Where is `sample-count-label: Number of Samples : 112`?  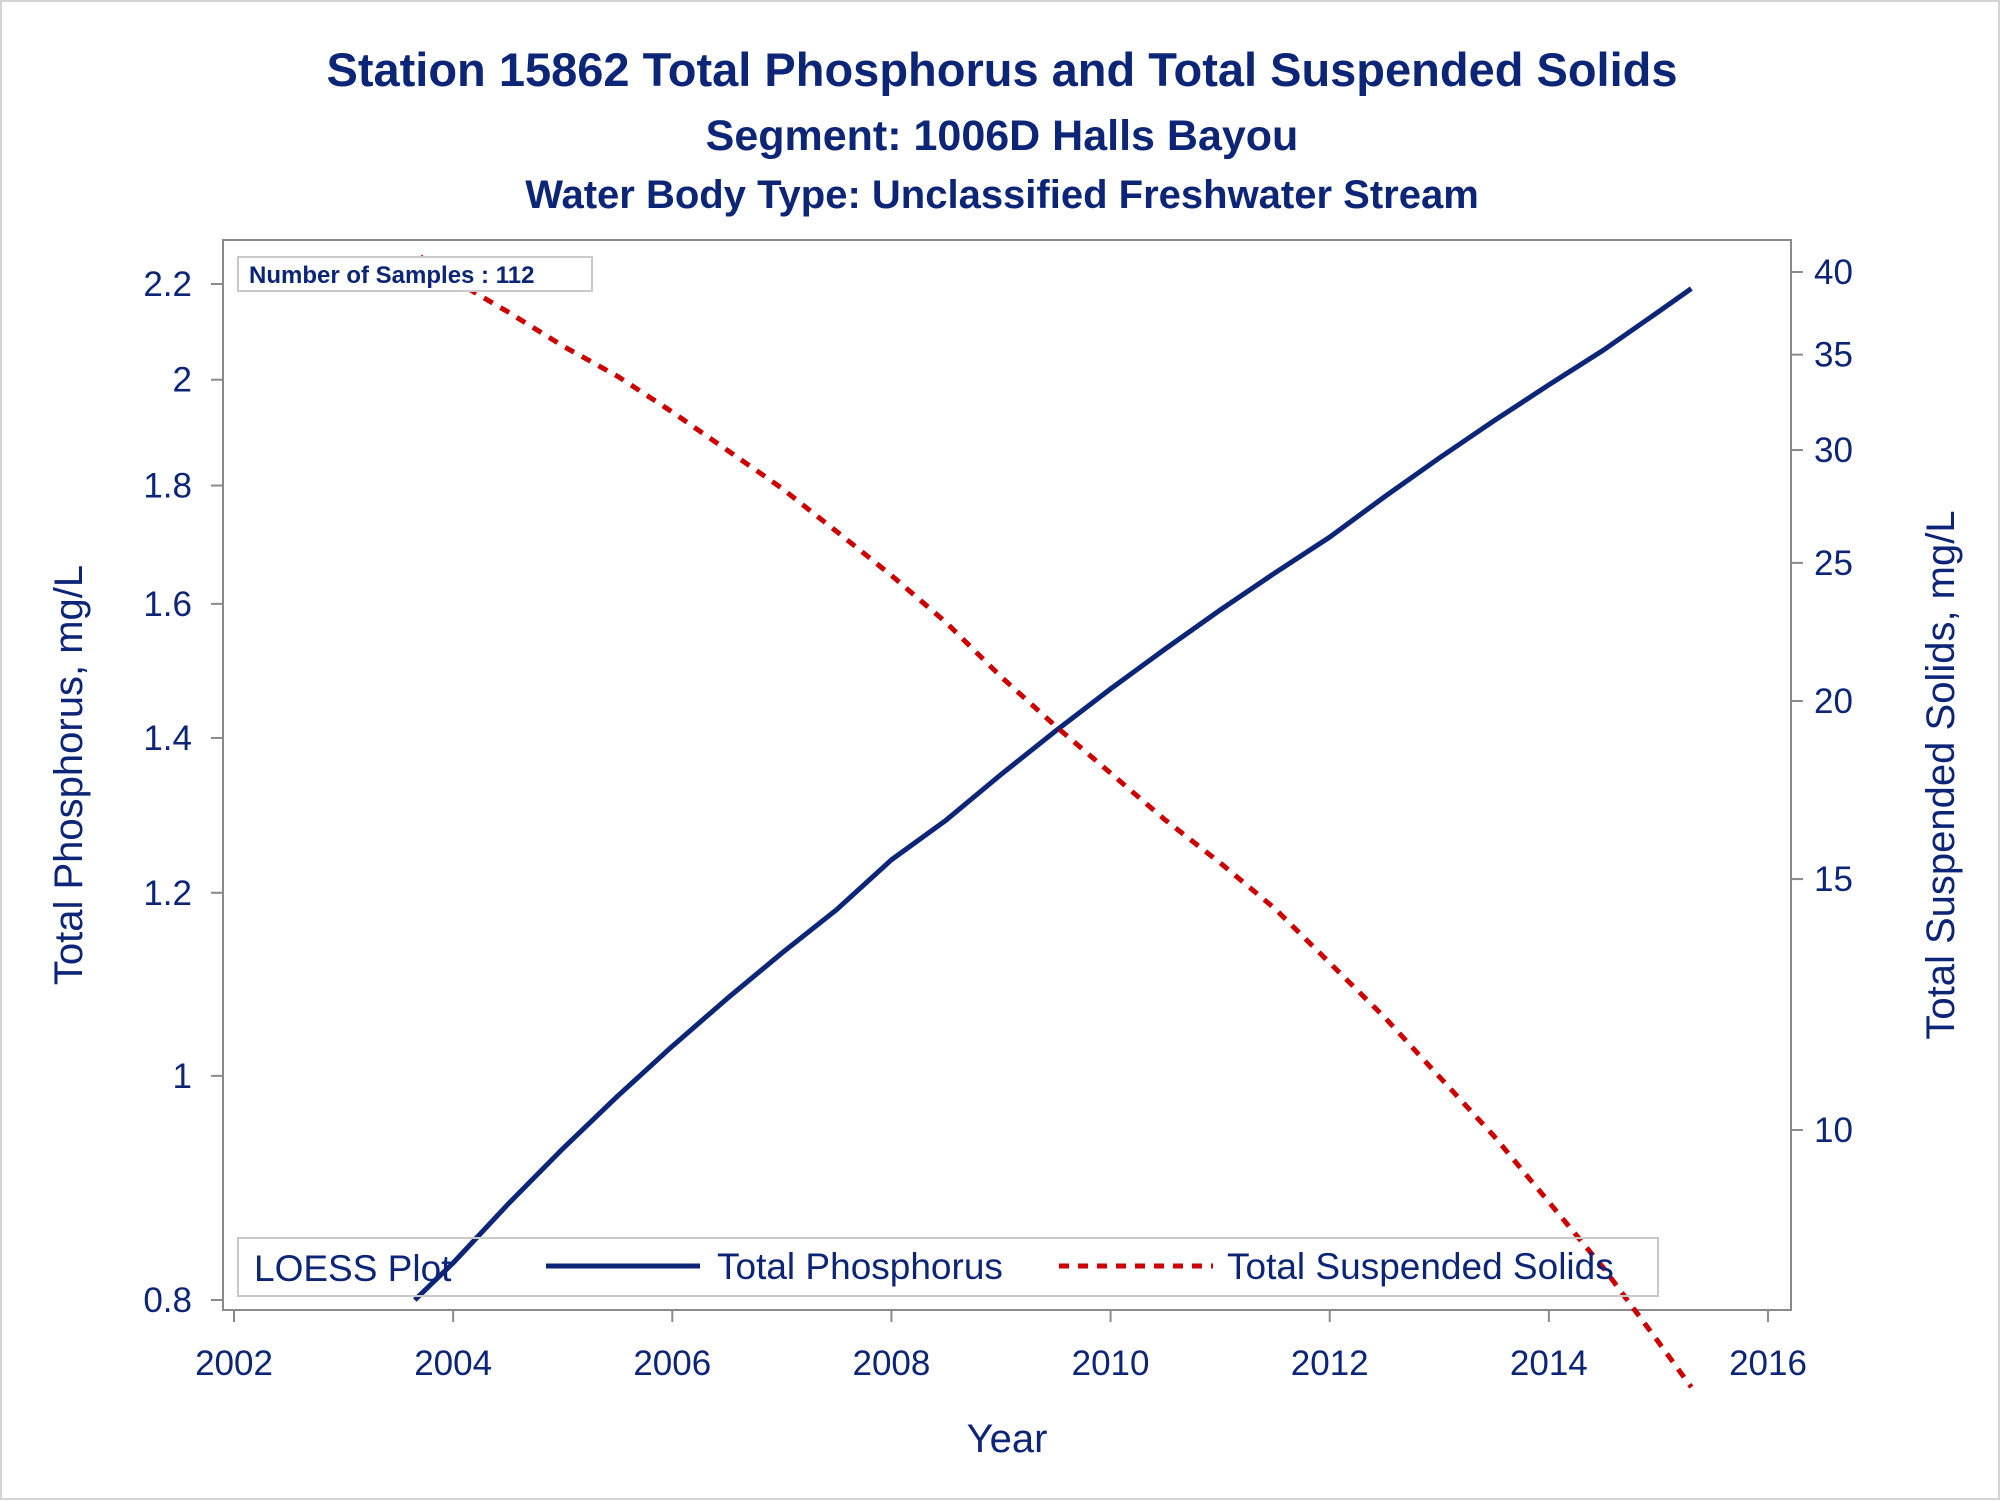 sample-count-label: Number of Samples : 112 is located at coordinates (391, 275).